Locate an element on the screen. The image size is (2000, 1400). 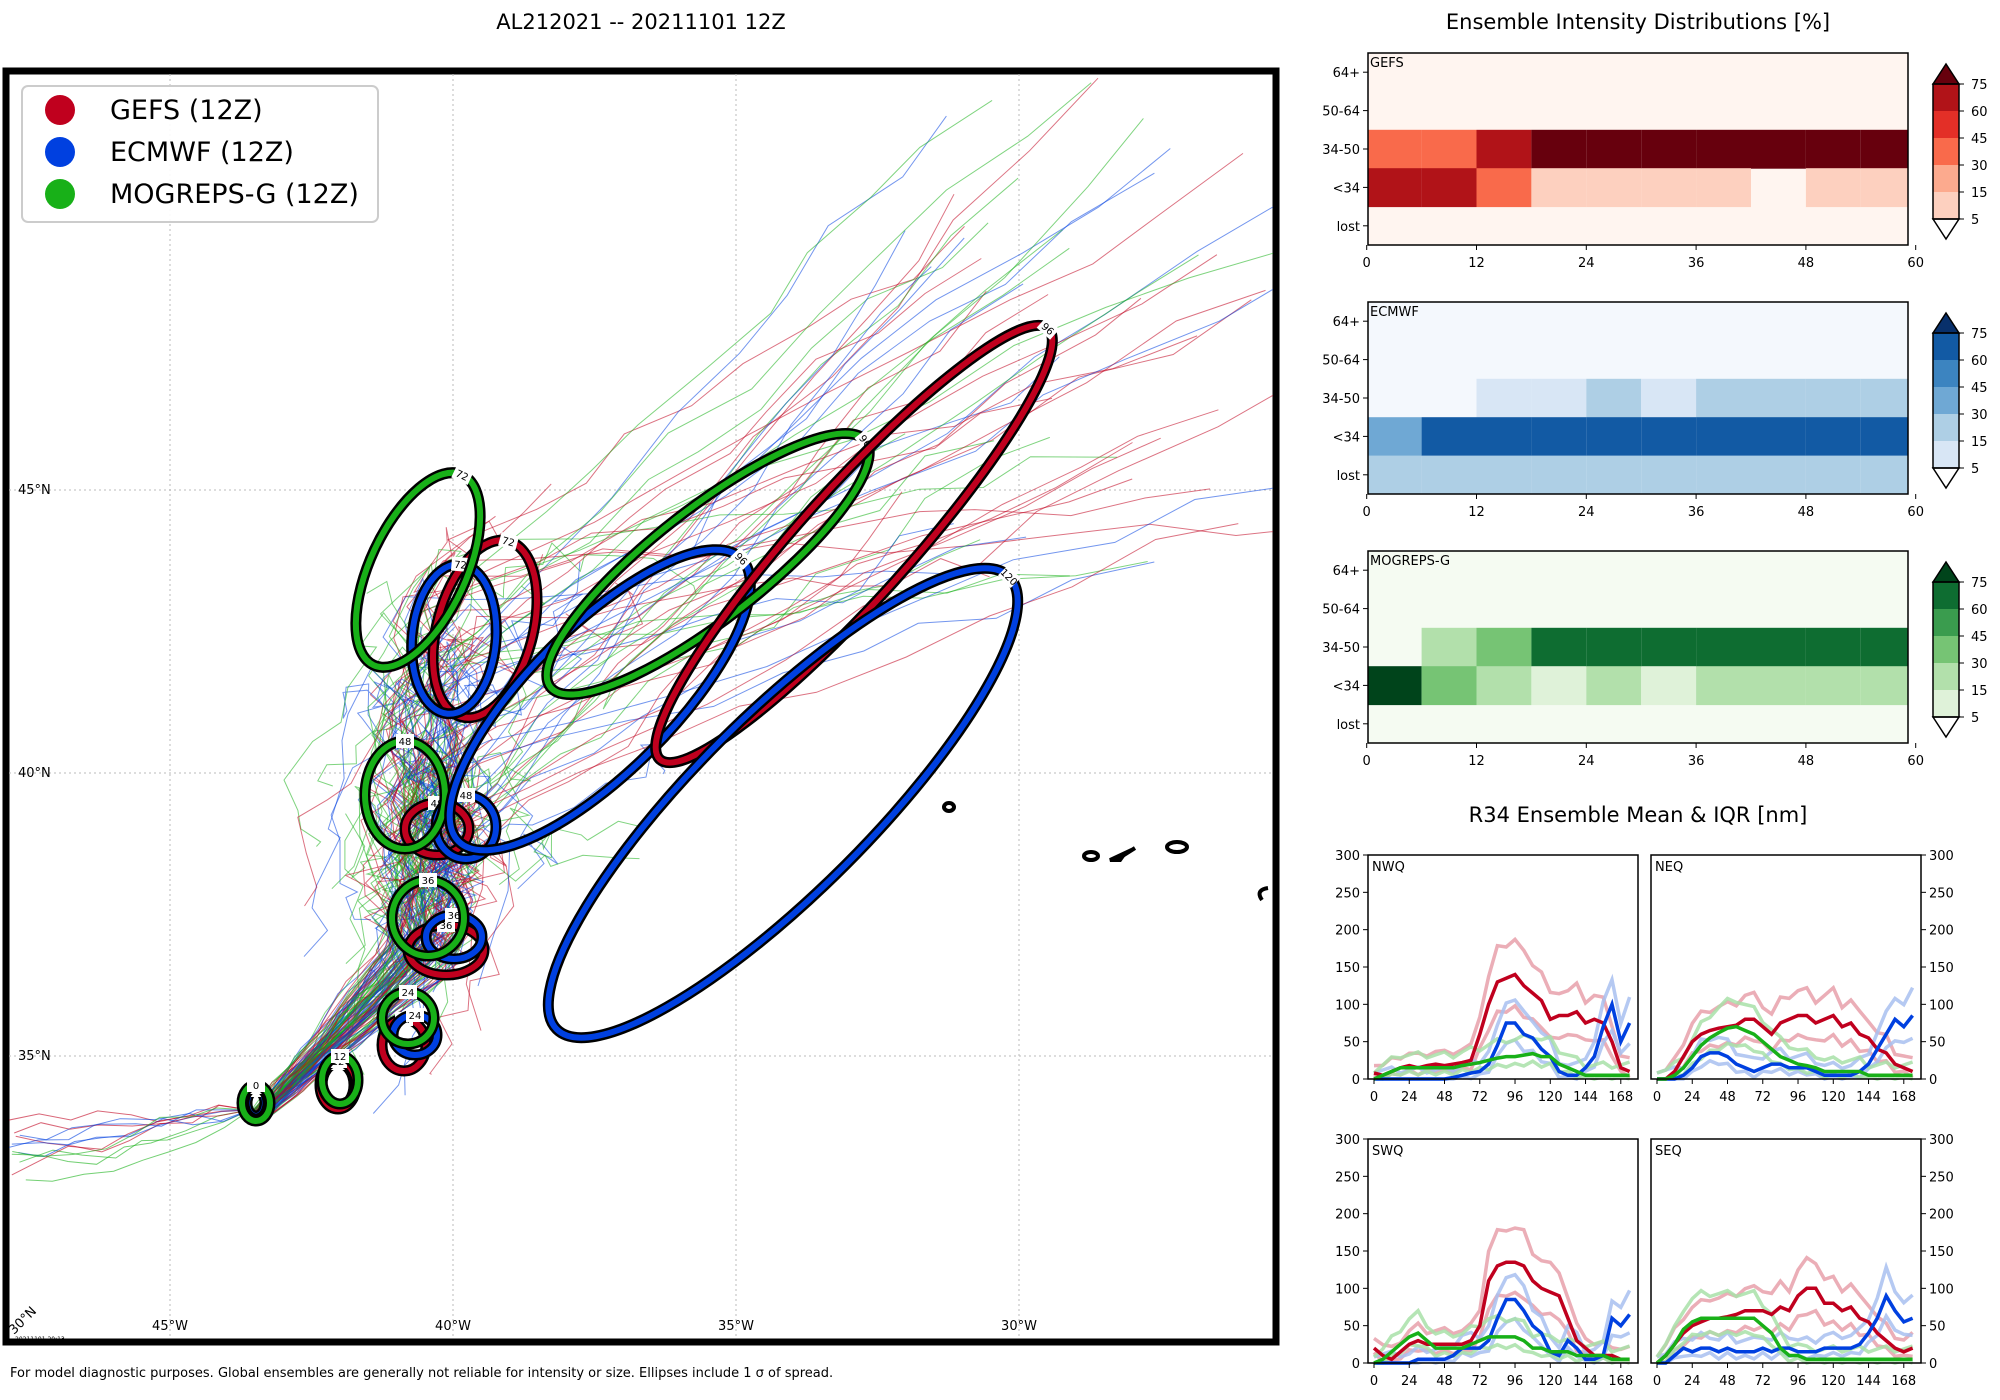
r34-panel: NEQ 0 24 48 72 96 120 144 168 0 50 100 150 200 250 300 is located at coordinates (1802, 977).